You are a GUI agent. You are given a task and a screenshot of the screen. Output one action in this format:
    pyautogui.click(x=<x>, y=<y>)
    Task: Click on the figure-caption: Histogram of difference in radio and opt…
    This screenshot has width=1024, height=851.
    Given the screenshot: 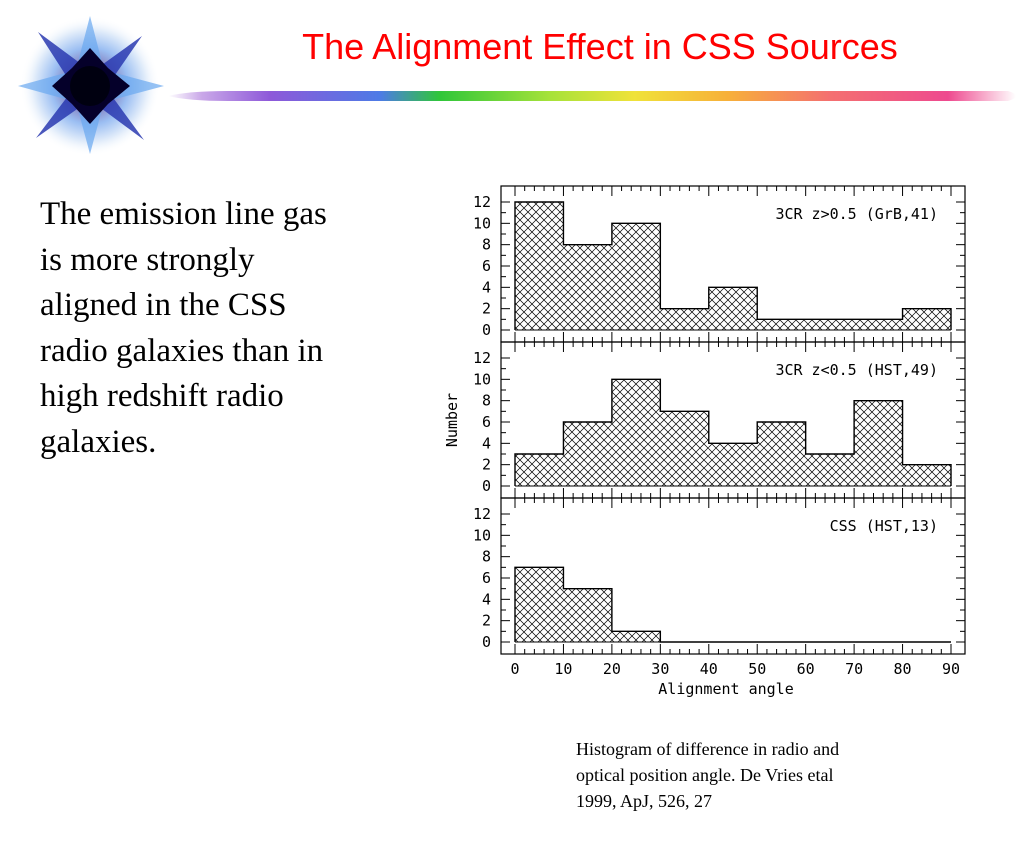 What is the action you would take?
    pyautogui.click(x=756, y=775)
    